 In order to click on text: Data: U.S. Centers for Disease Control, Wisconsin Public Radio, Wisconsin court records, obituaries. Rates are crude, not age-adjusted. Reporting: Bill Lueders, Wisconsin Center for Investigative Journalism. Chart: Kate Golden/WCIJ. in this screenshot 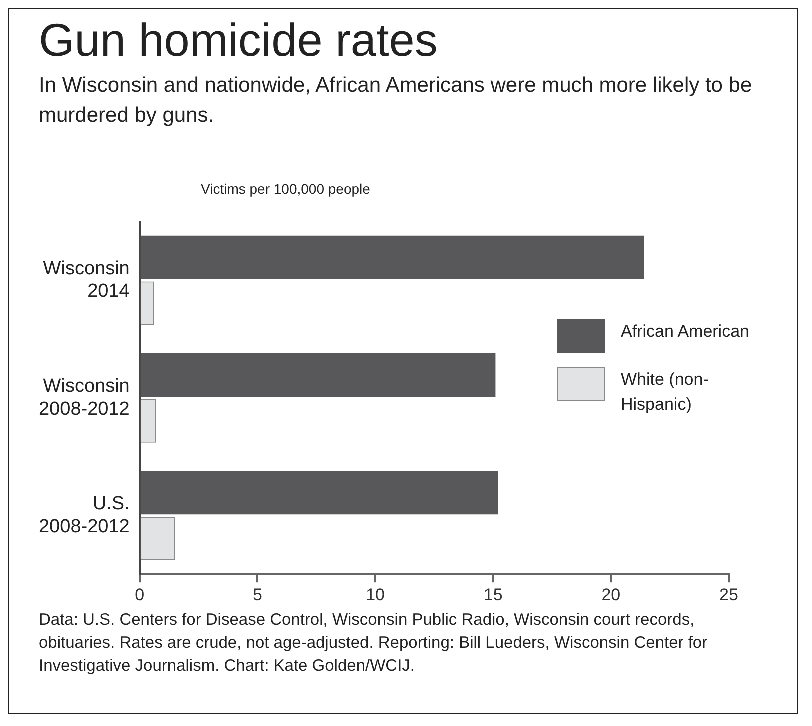, I will do `click(374, 643)`.